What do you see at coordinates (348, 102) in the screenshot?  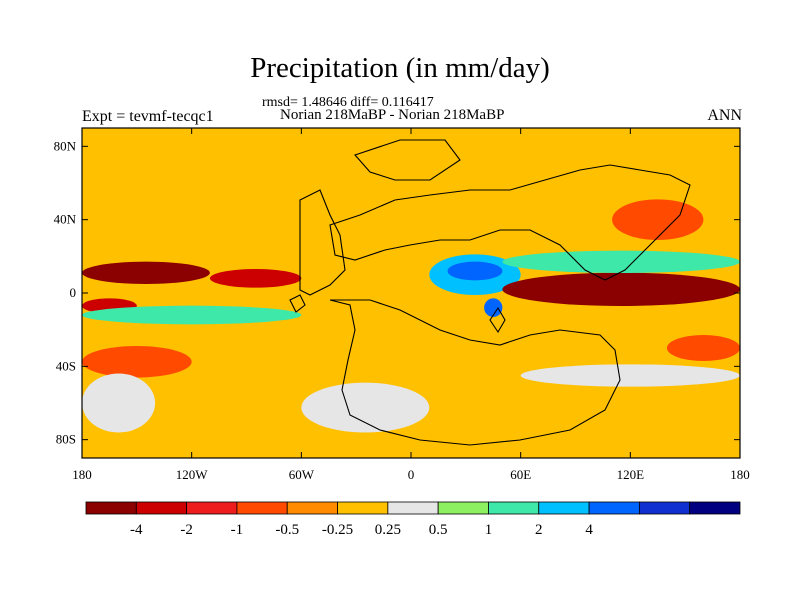 I see `rmsd-stats: rmsd= 1.48646 diff= 0.116417` at bounding box center [348, 102].